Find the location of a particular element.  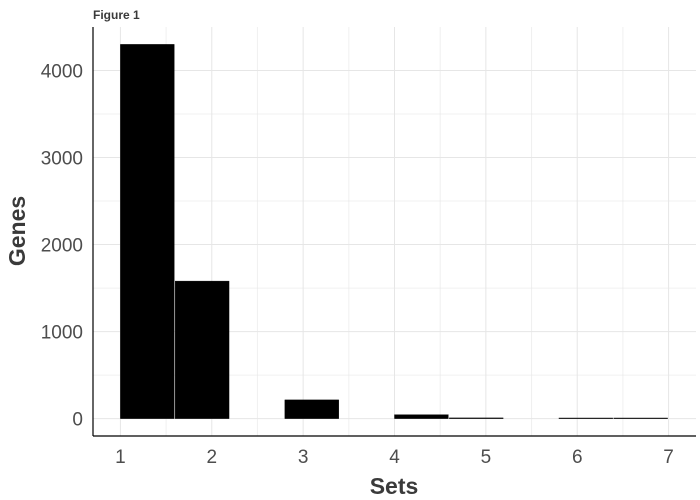

y-tick-label: 3000 is located at coordinates (62, 159).